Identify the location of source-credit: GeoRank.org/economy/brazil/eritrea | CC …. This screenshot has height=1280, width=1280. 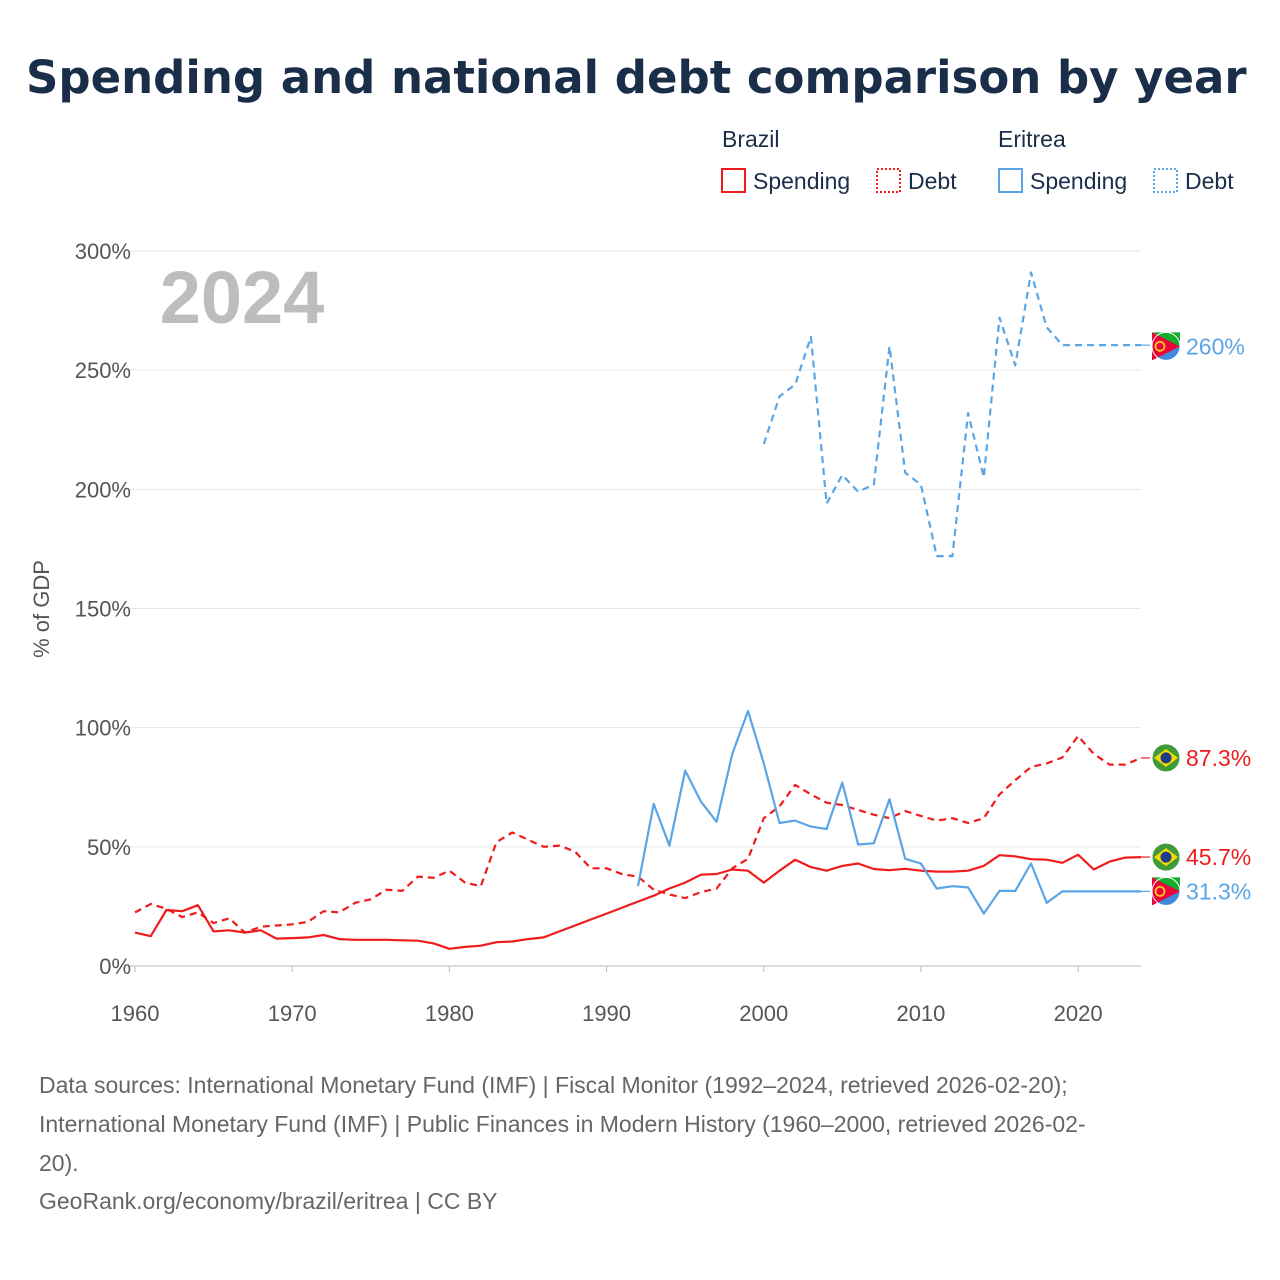
(268, 1201).